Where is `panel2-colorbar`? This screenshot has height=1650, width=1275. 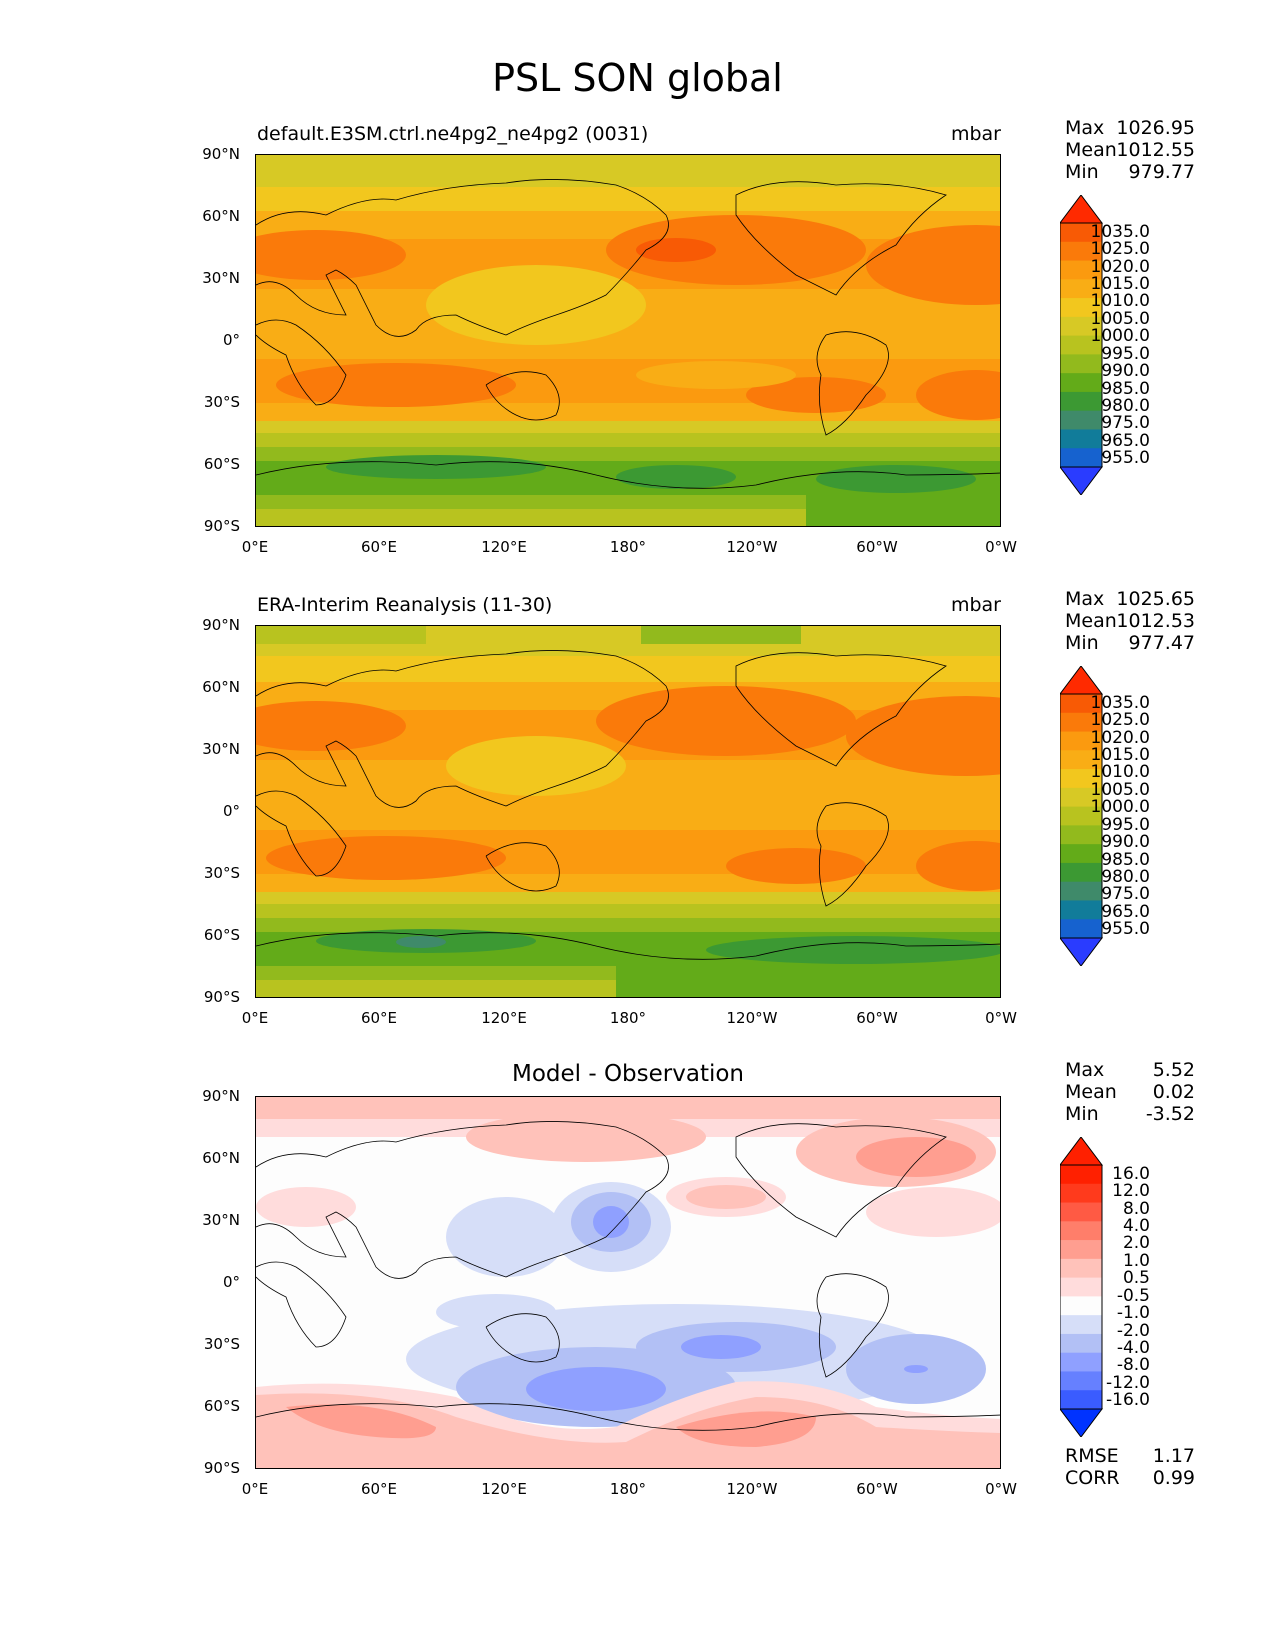 panel2-colorbar is located at coordinates (1081, 816).